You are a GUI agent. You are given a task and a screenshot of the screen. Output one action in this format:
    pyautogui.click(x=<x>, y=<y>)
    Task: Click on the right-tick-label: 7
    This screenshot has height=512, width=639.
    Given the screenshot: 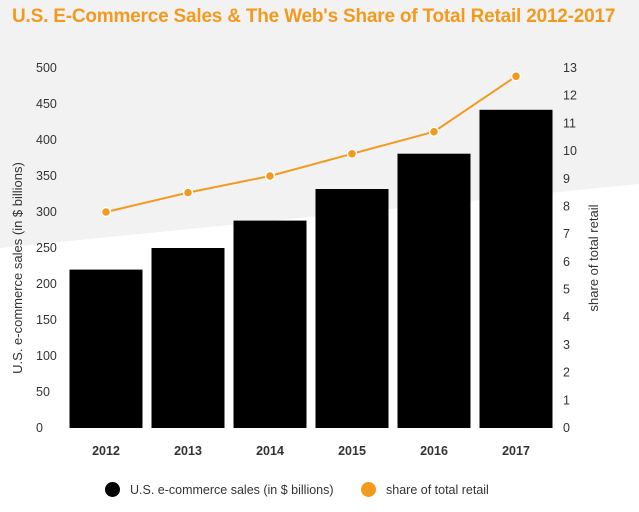 What is the action you would take?
    pyautogui.click(x=566, y=234)
    